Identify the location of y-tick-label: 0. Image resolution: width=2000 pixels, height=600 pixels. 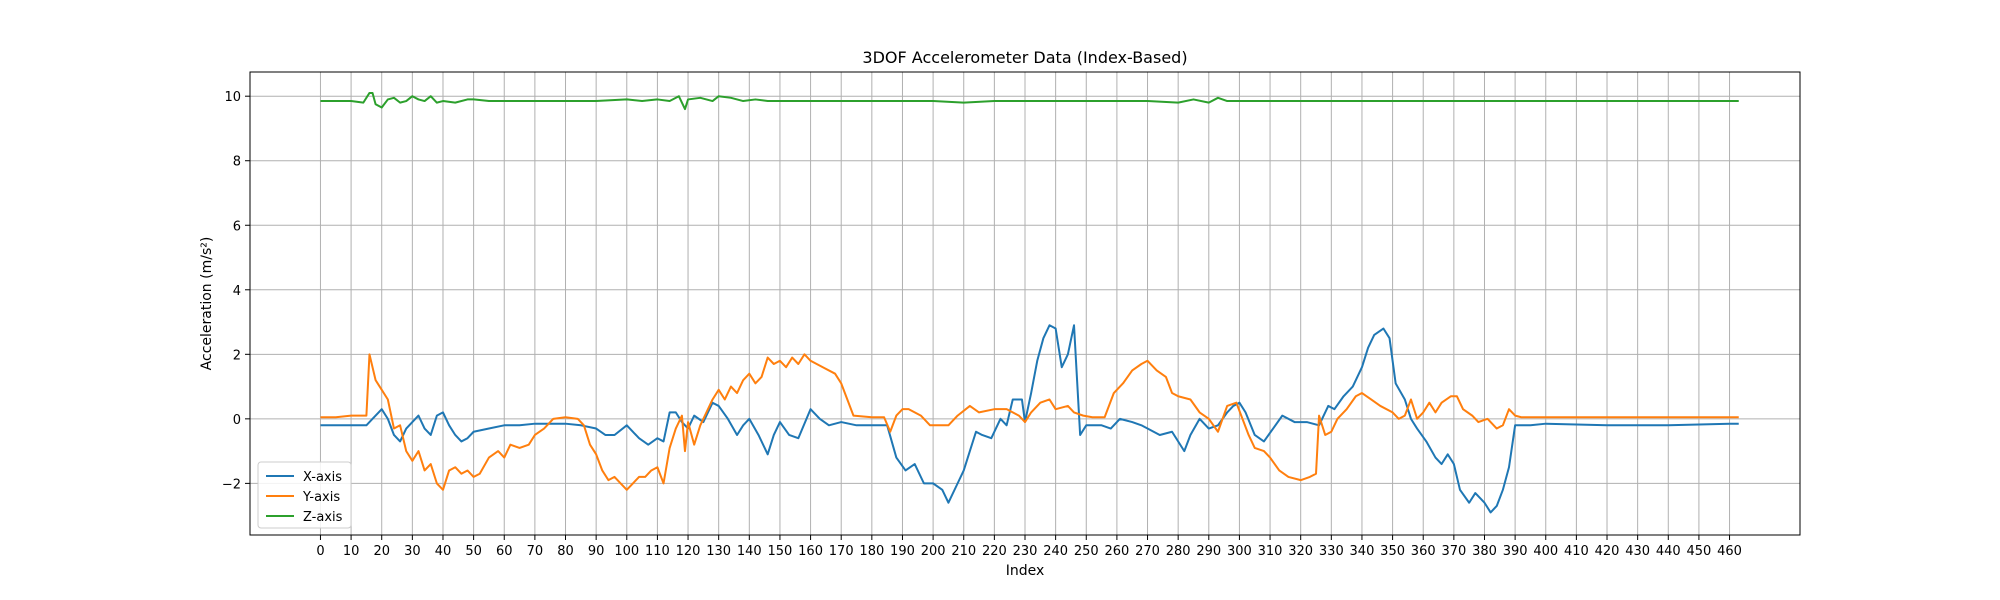
(237, 420).